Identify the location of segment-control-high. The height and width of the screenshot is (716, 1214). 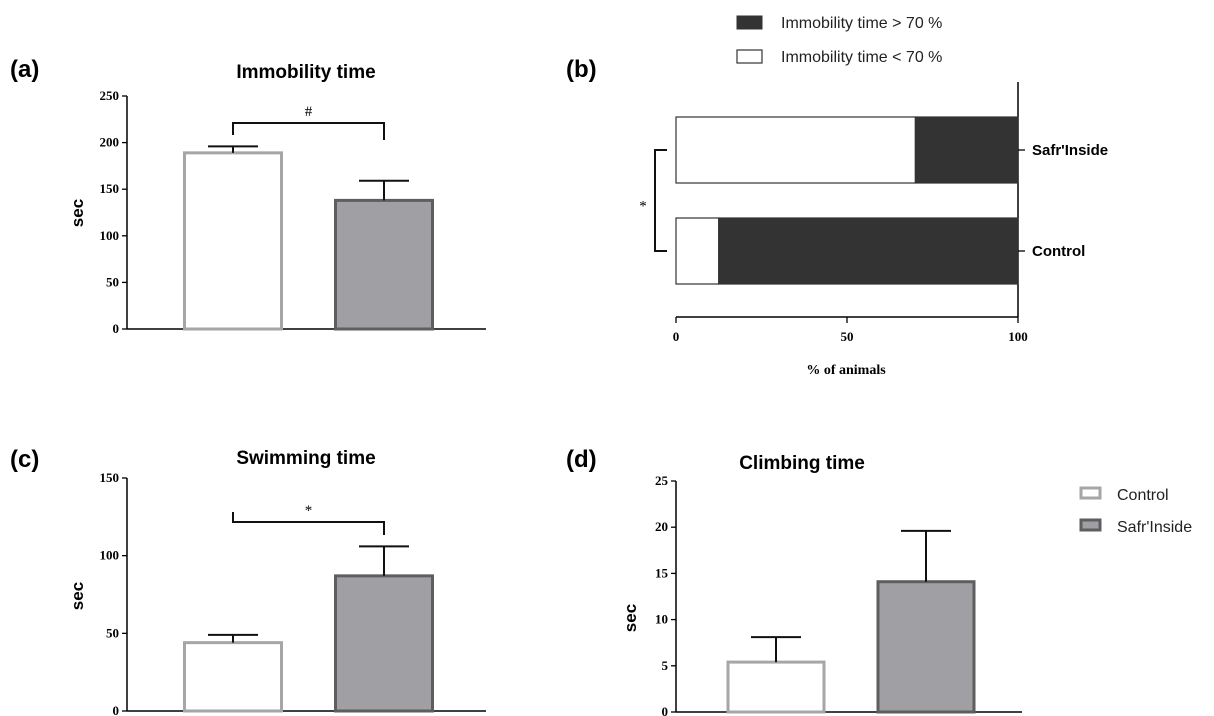
(868, 251).